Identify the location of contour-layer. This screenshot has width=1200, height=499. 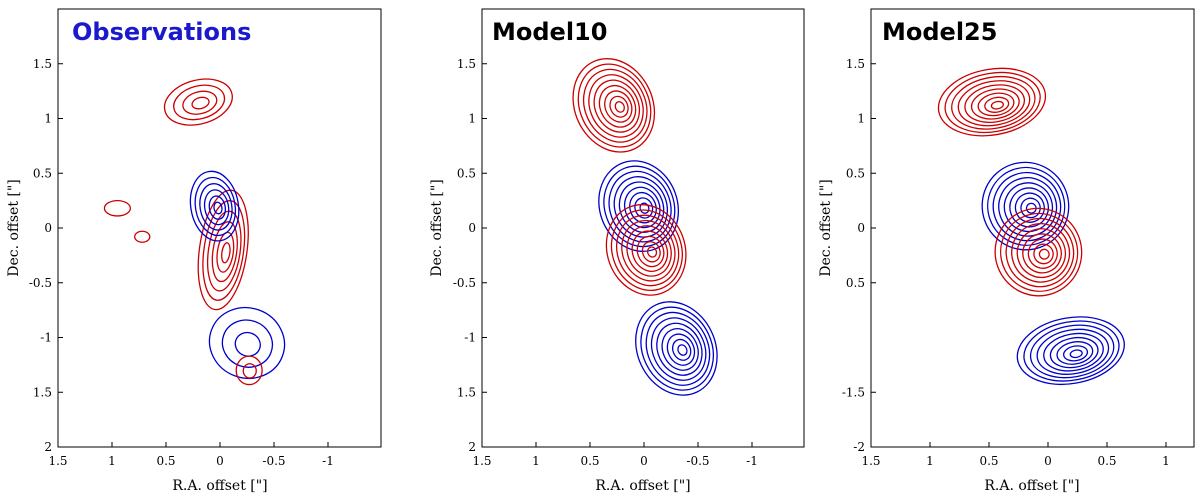
(194, 232).